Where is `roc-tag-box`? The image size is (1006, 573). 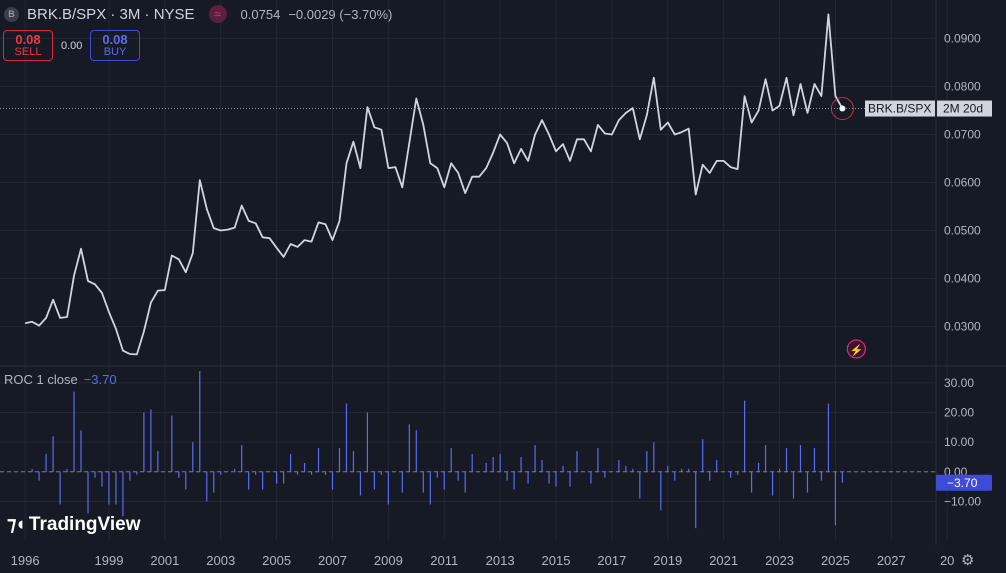 roc-tag-box is located at coordinates (964, 482).